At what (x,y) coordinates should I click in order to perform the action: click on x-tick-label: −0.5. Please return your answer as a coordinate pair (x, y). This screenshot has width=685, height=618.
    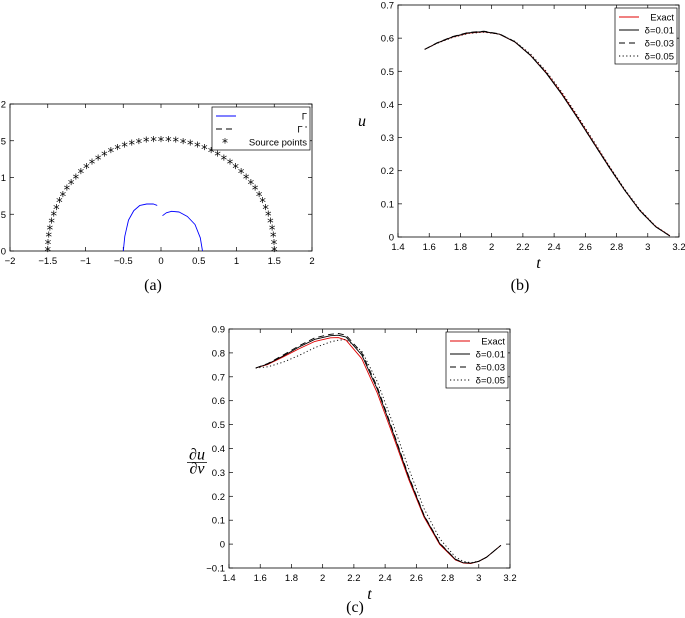
    Looking at the image, I should click on (123, 261).